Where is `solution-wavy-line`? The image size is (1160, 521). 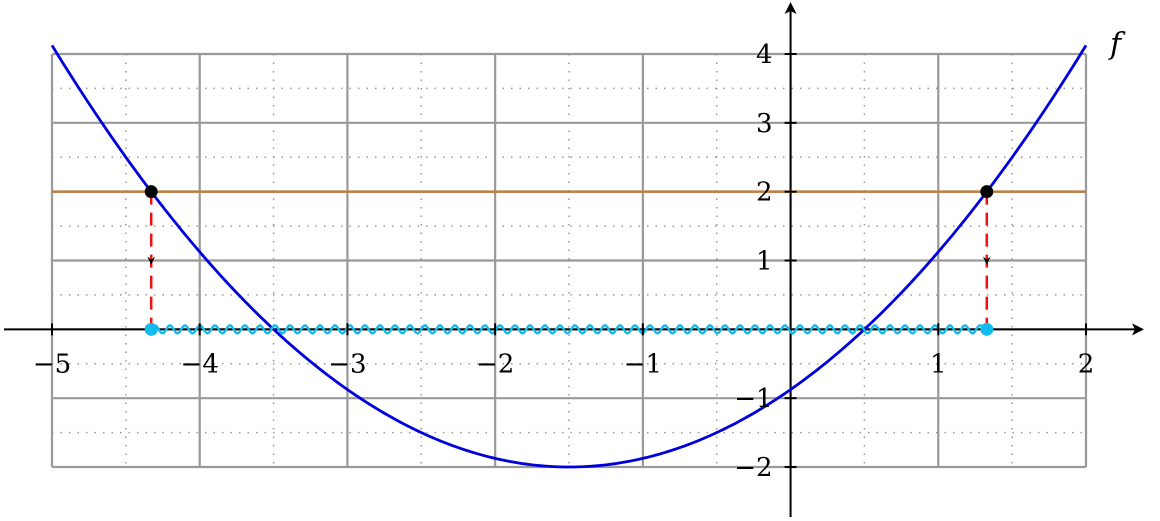
solution-wavy-line is located at coordinates (569, 329).